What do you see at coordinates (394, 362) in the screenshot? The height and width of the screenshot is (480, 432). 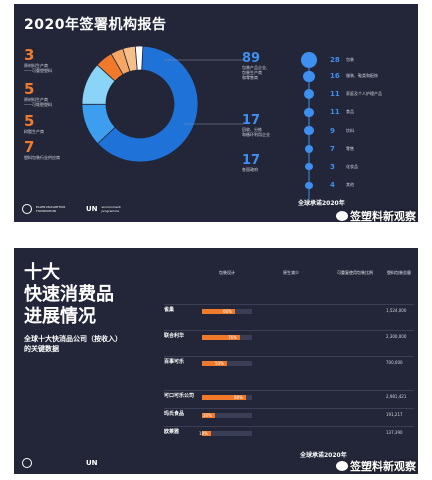 I see `total-value: 700,000` at bounding box center [394, 362].